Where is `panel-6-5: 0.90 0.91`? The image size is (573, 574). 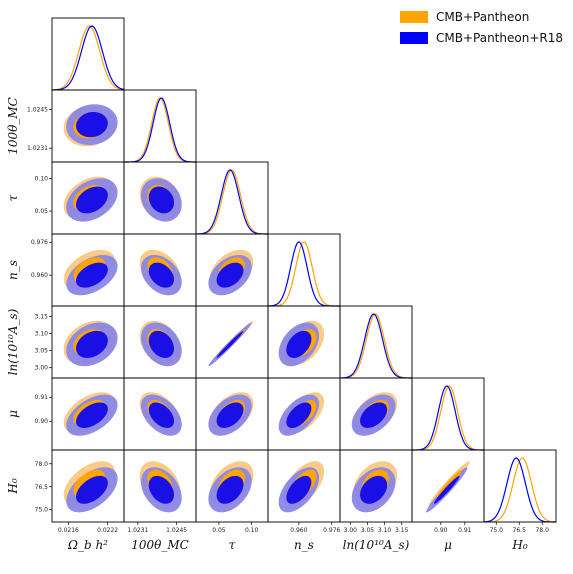
panel-6-5: 0.90 0.91 is located at coordinates (448, 491).